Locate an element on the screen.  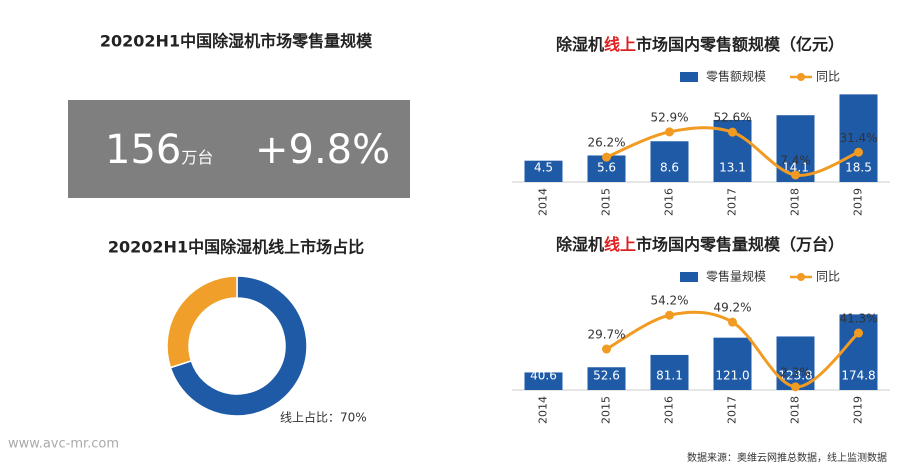
kpi-growth: +9.8% is located at coordinates (322, 150).